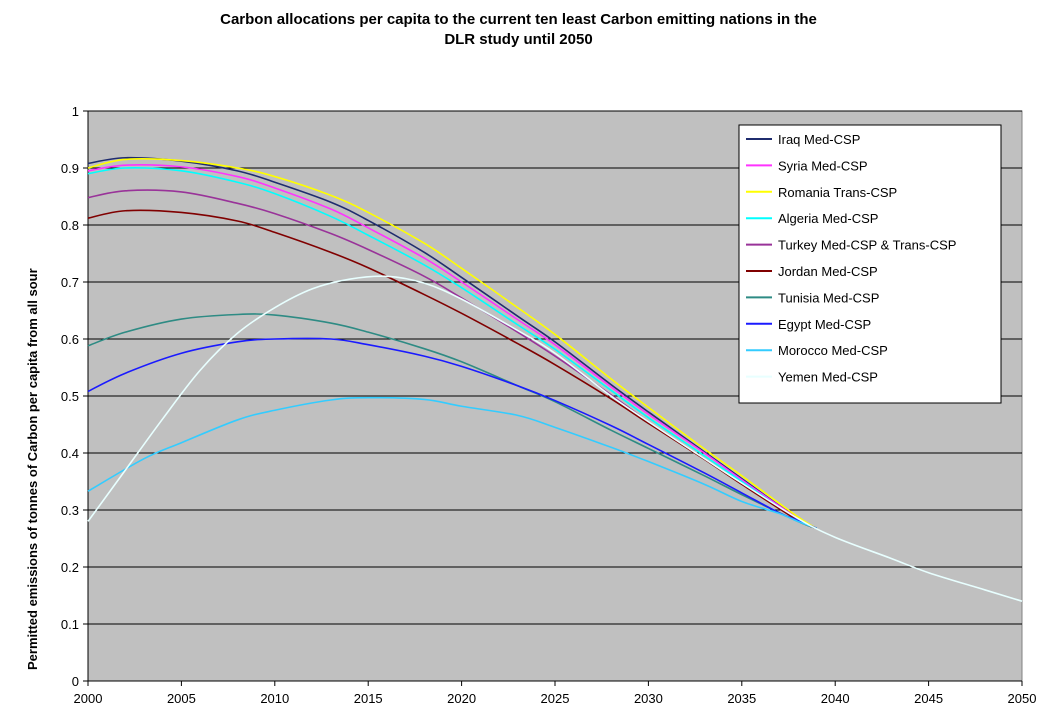 Image resolution: width=1037 pixels, height=718 pixels. What do you see at coordinates (828, 218) in the screenshot?
I see `legend-label-algeria-med-csp: Algeria Med-CSP` at bounding box center [828, 218].